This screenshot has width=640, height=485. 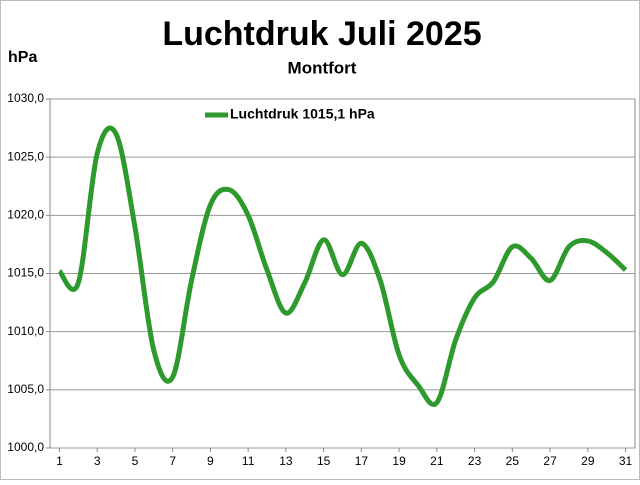 What do you see at coordinates (513, 461) in the screenshot?
I see `x-tick-label: 25` at bounding box center [513, 461].